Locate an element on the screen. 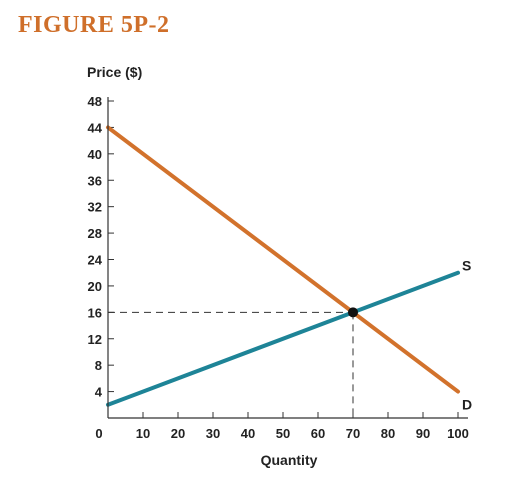 The width and height of the screenshot is (512, 486). x-tick-label: 50 is located at coordinates (283, 433).